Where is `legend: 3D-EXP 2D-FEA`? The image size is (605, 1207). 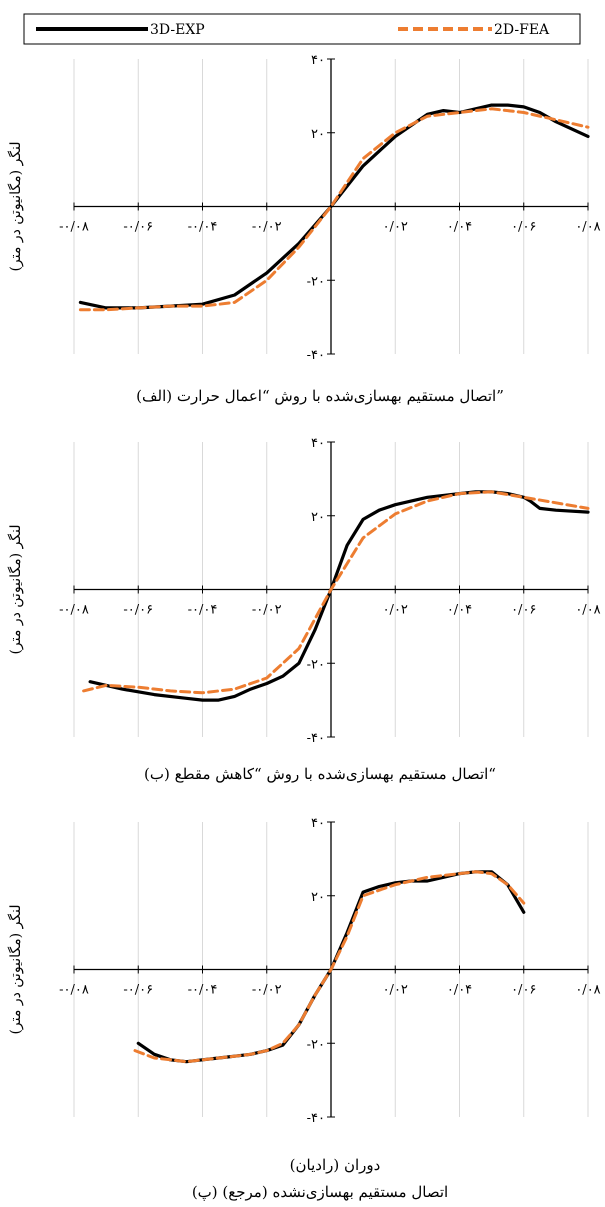
legend: 3D-EXP 2D-FEA is located at coordinates (302, 29).